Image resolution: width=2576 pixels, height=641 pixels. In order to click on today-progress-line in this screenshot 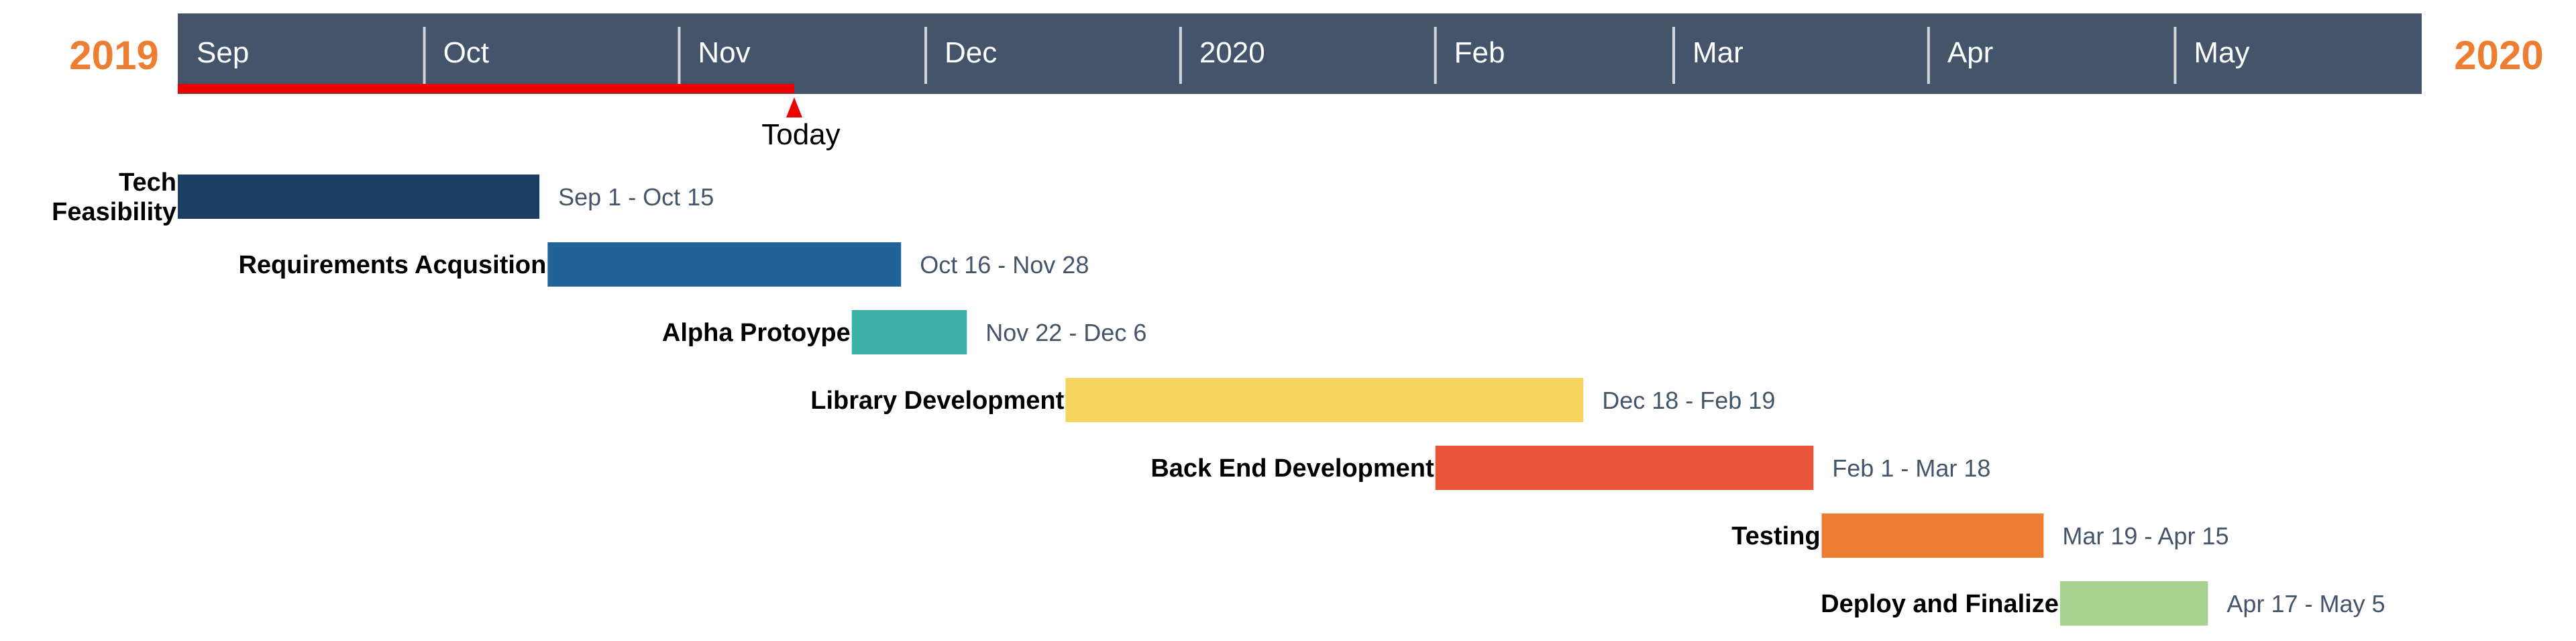, I will do `click(486, 88)`.